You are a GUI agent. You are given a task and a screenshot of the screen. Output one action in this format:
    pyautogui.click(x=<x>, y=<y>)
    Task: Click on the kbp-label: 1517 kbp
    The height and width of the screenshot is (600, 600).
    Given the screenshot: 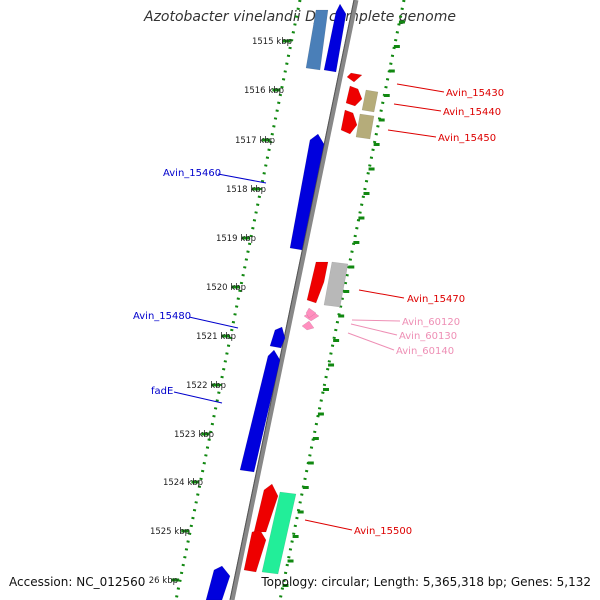 What is the action you would take?
    pyautogui.click(x=255, y=141)
    